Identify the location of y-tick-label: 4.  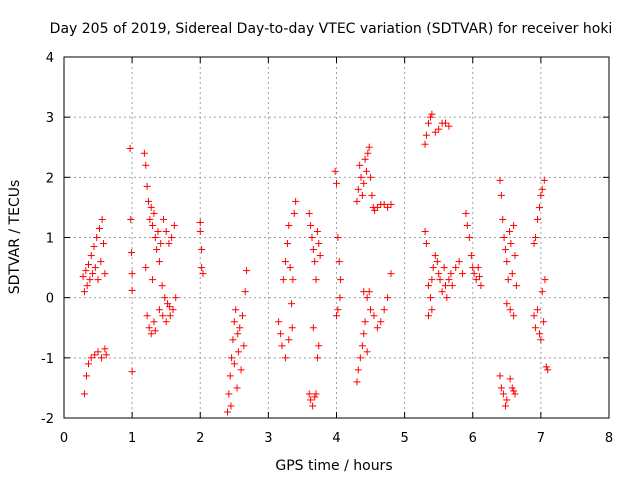
(50, 58).